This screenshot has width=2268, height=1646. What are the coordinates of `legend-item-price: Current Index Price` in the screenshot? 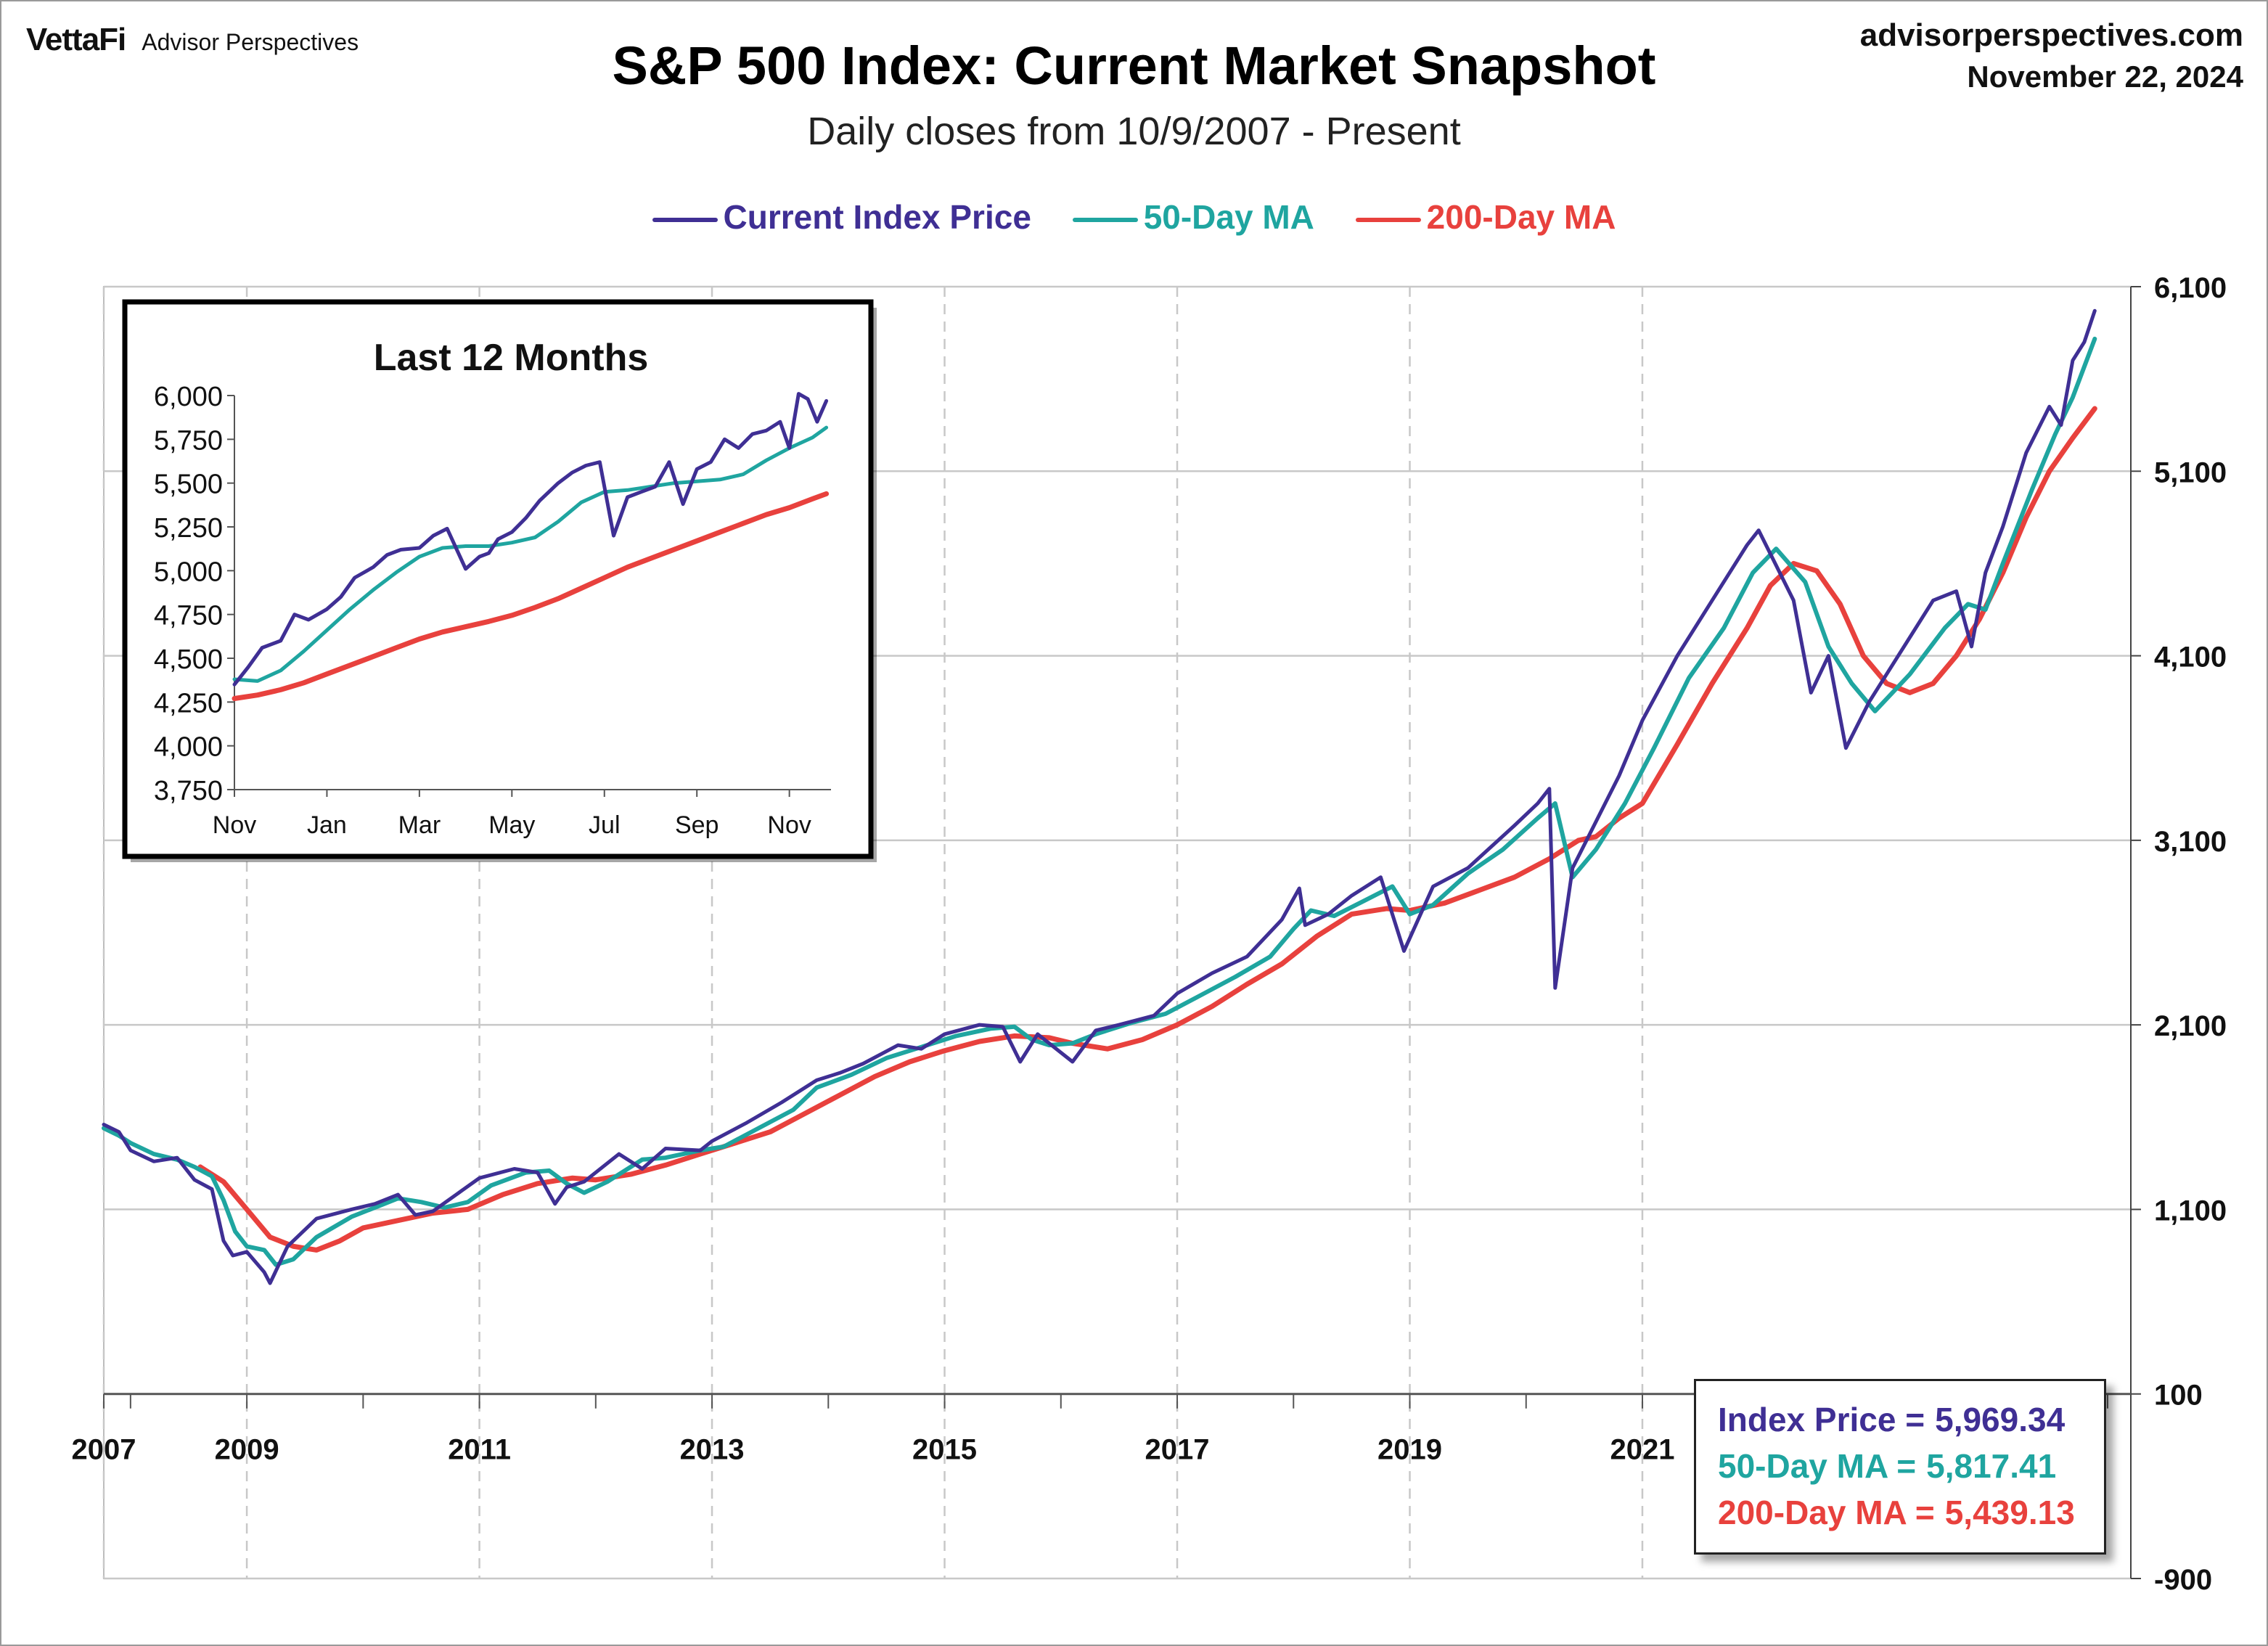 It's located at (841, 217).